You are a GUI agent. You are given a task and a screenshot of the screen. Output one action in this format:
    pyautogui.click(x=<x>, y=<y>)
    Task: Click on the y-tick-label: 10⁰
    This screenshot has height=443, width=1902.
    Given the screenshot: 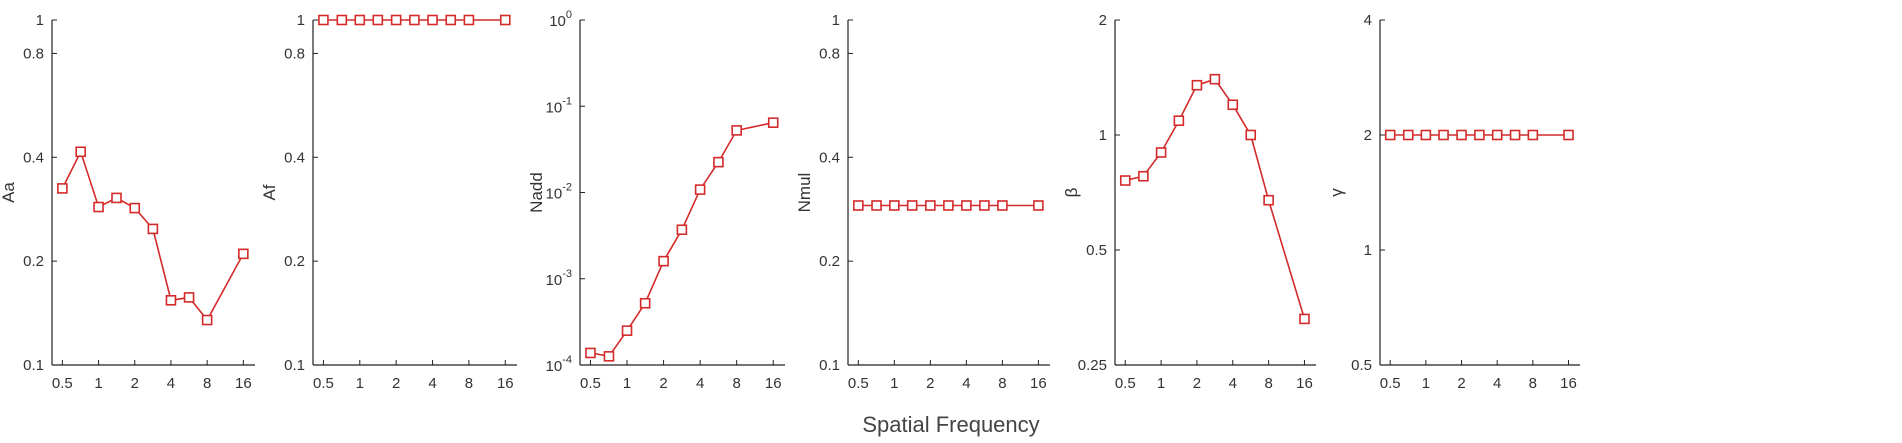 What is the action you would take?
    pyautogui.click(x=560, y=19)
    